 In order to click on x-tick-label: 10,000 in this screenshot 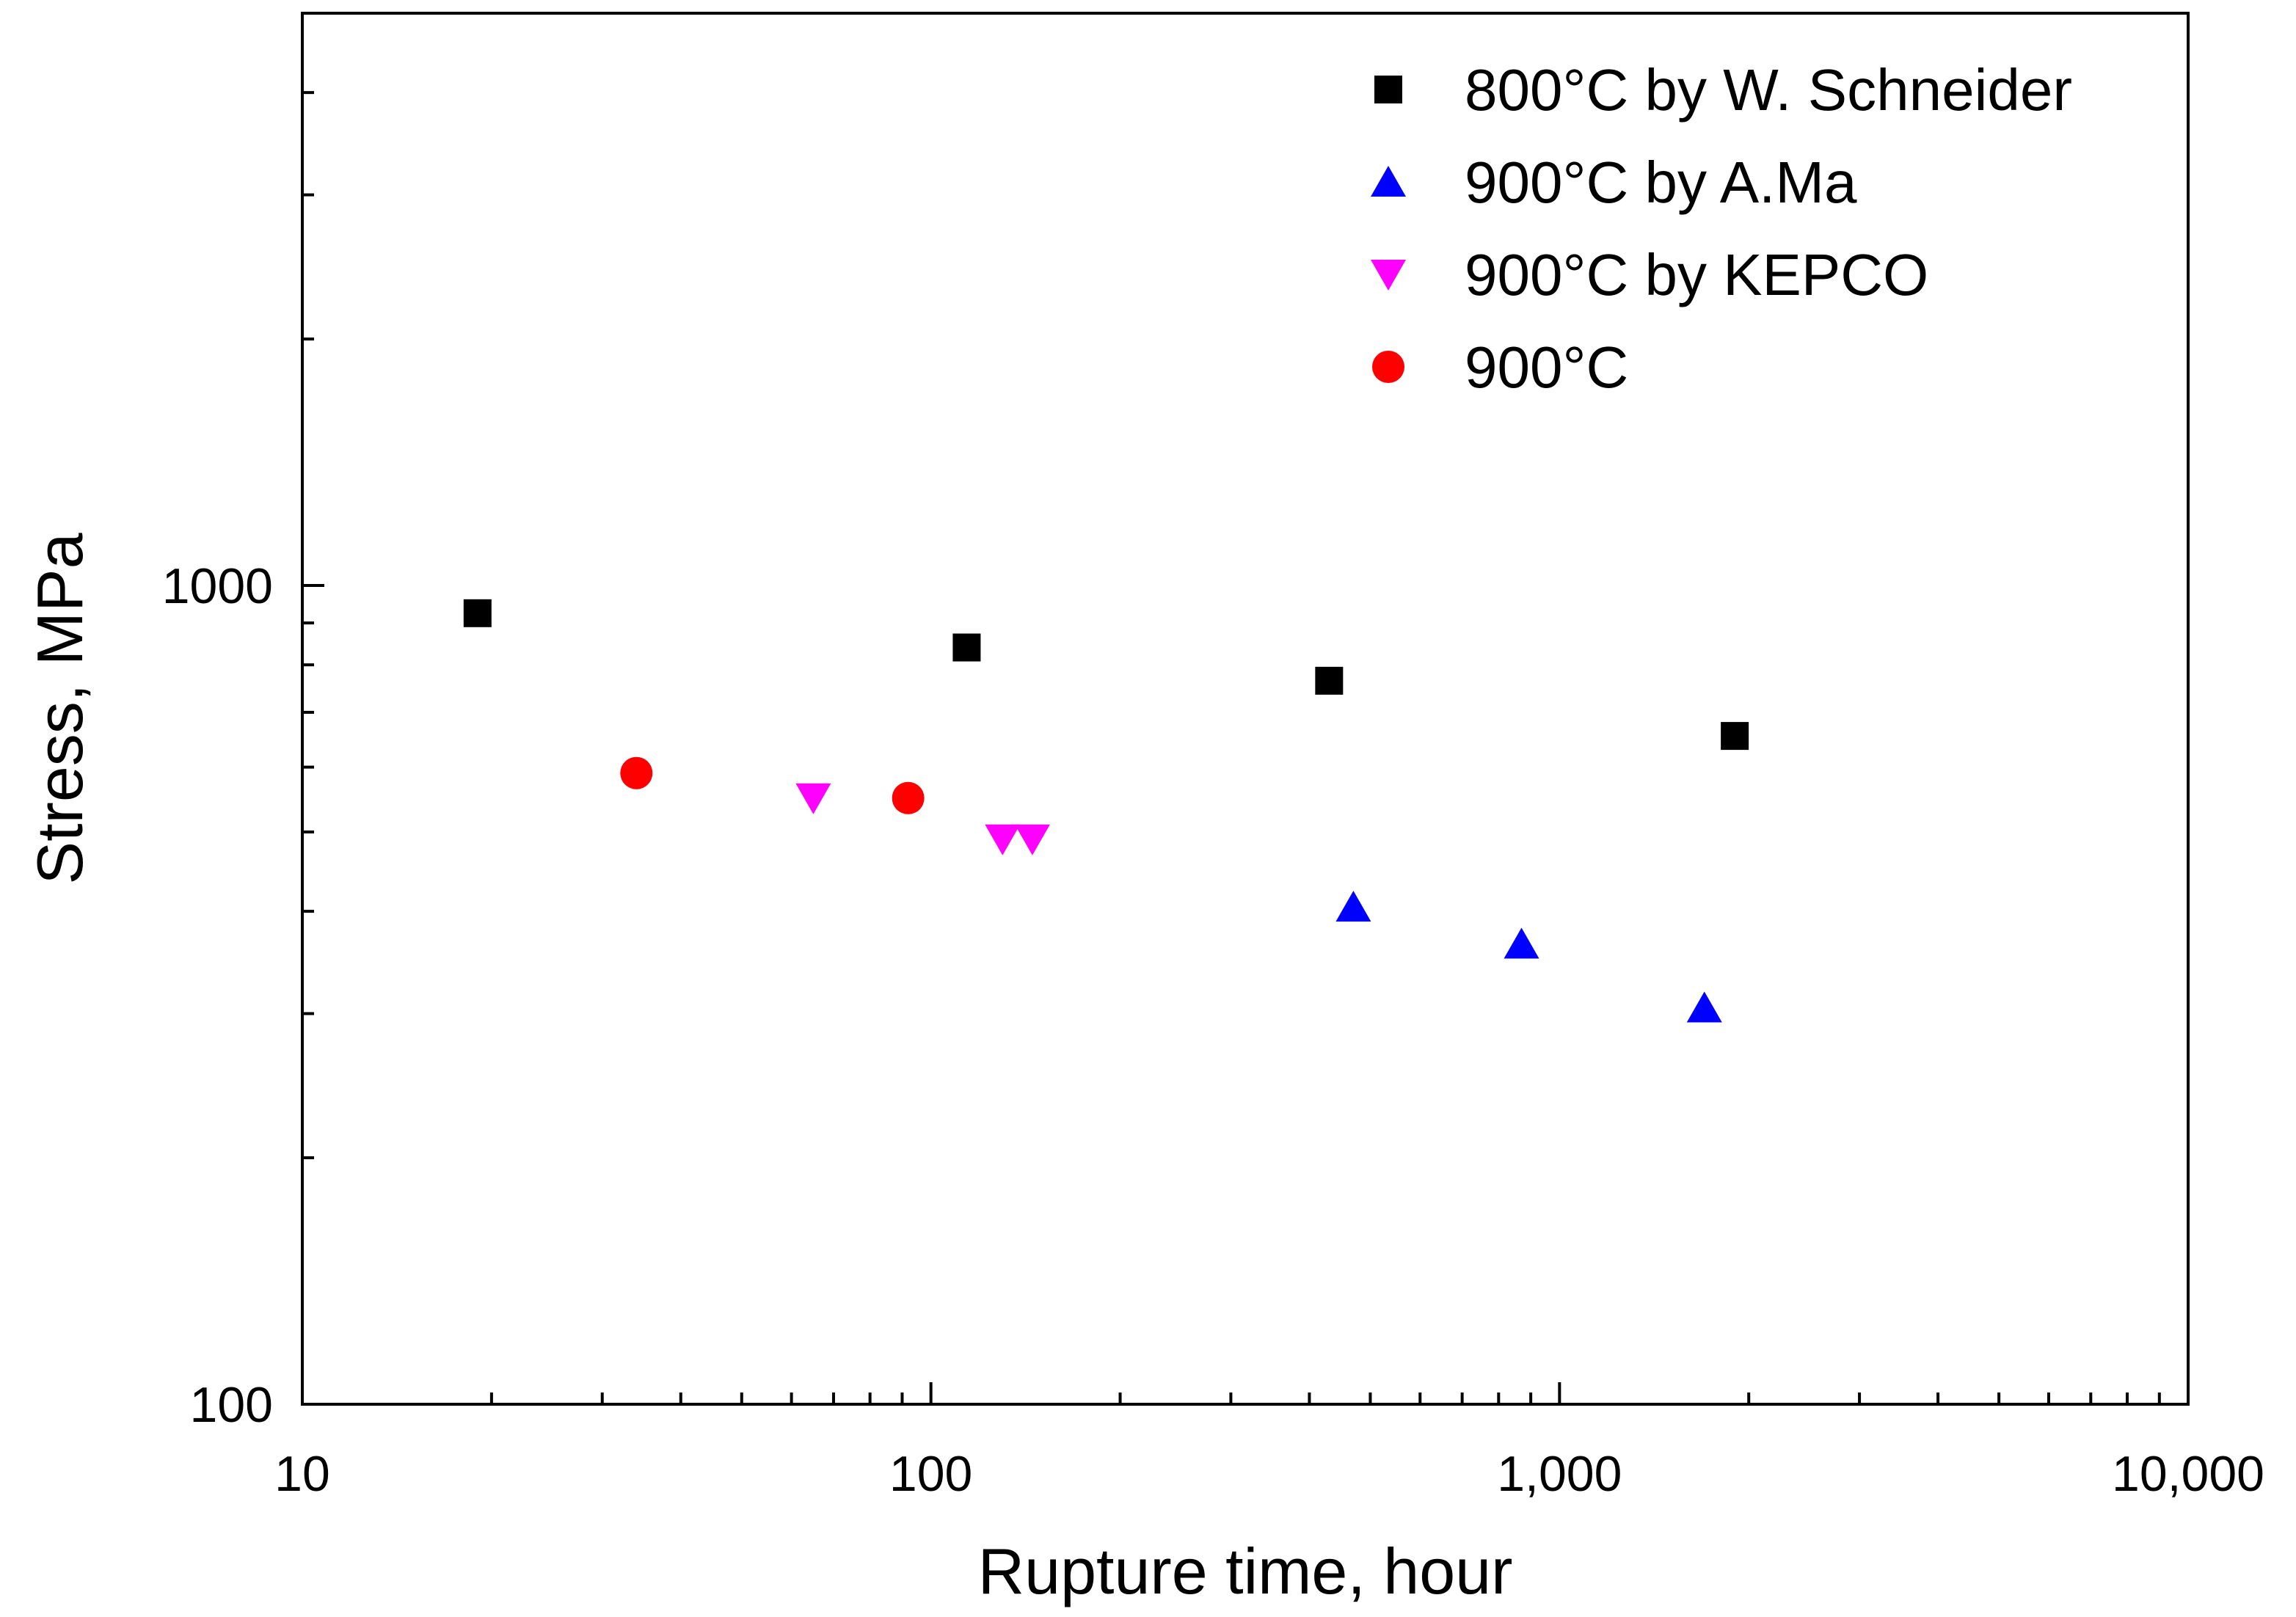, I will do `click(2188, 1474)`.